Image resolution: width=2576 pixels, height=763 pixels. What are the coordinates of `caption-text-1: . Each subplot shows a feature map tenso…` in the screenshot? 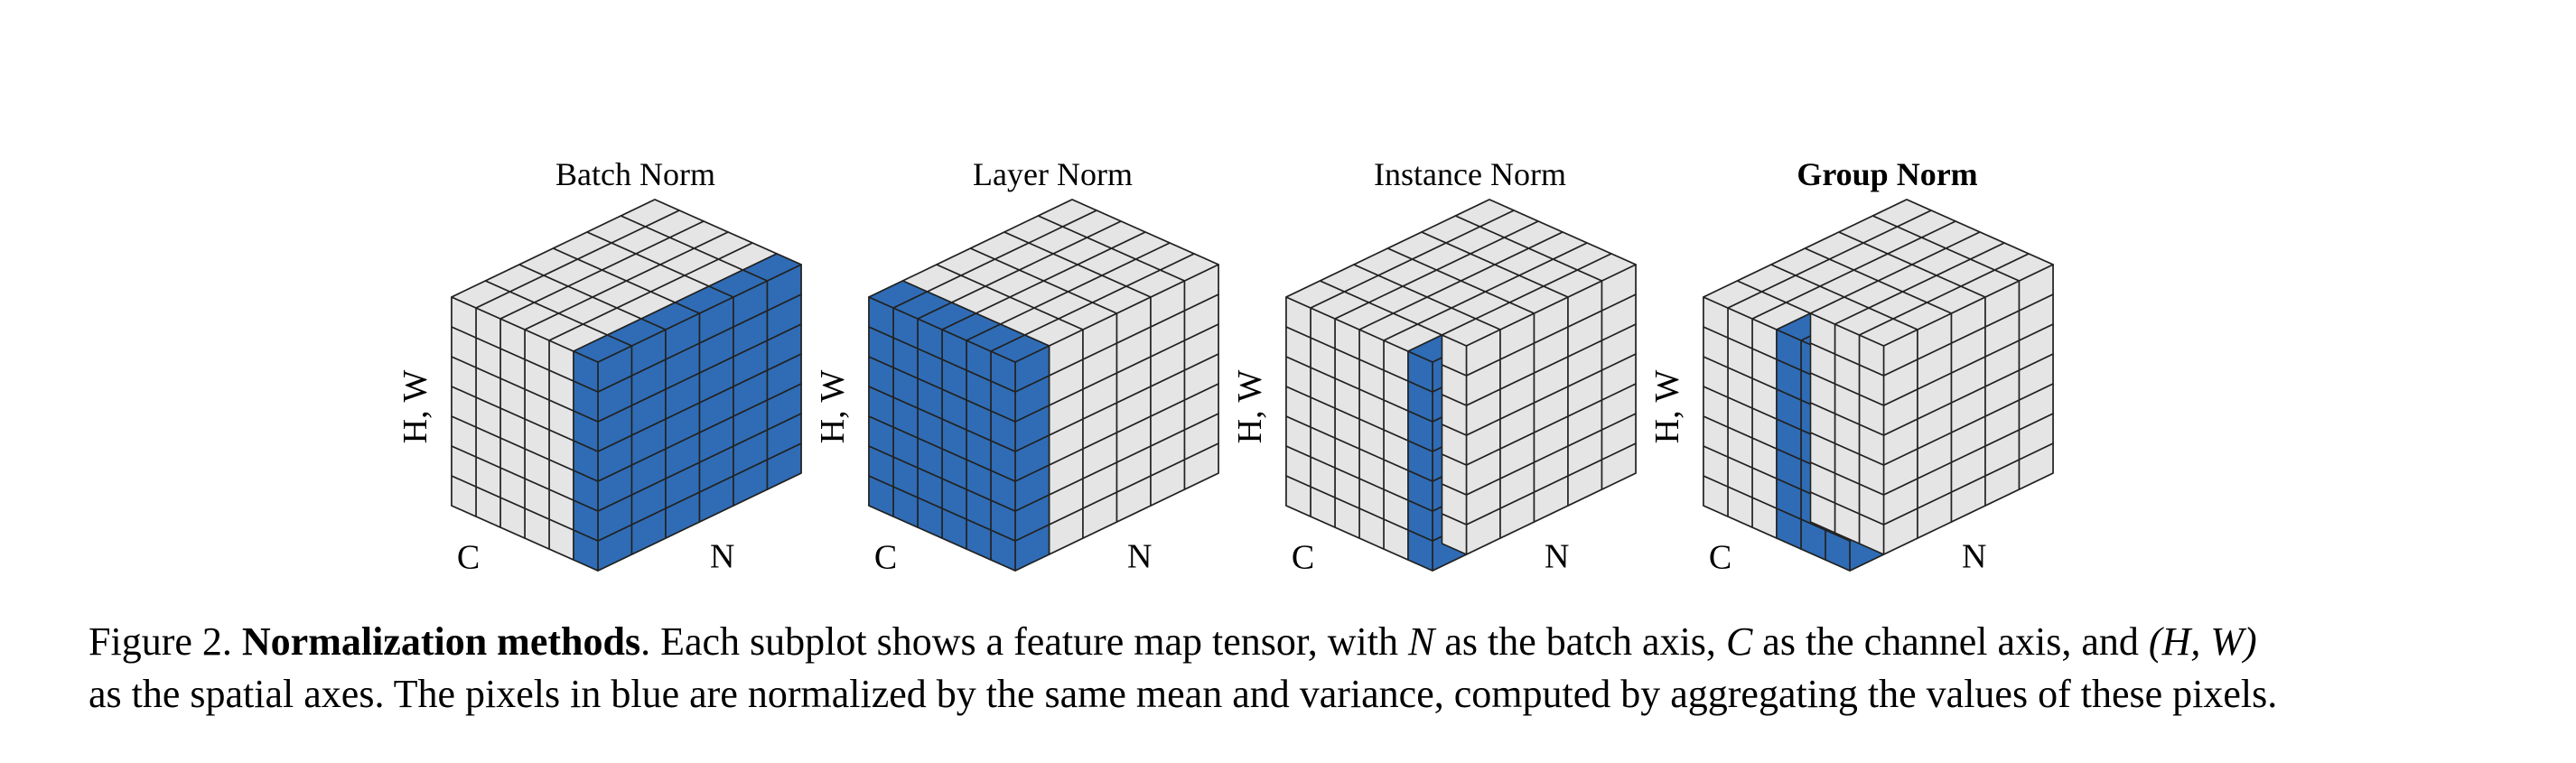 It's located at (1024, 641).